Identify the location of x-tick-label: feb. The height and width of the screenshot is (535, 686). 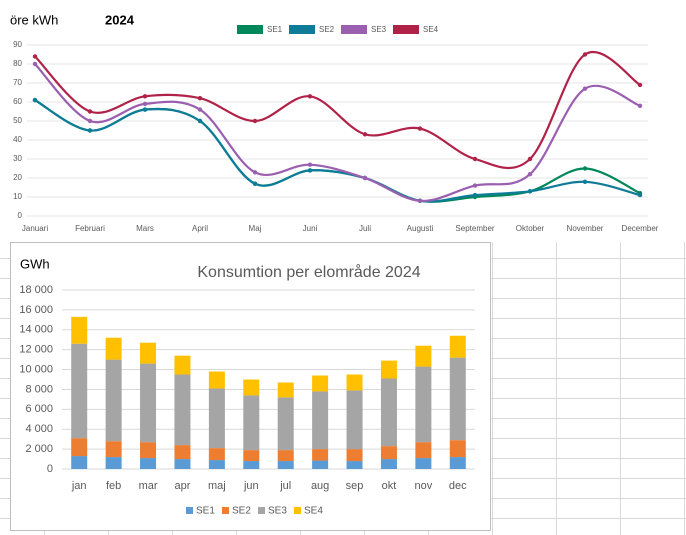
(113, 486).